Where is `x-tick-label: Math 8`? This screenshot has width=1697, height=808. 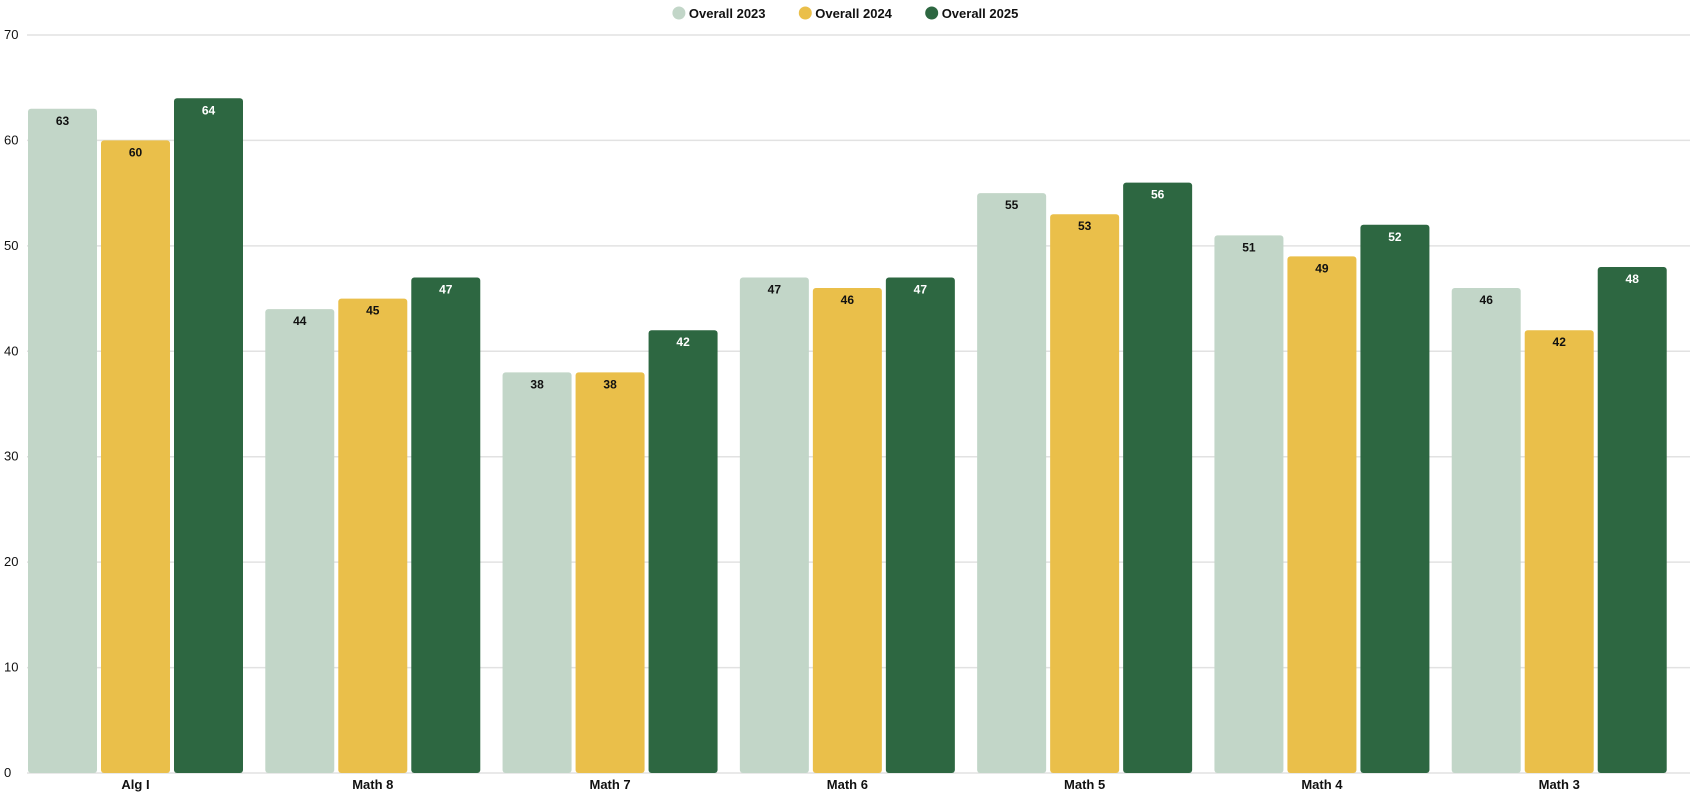 x-tick-label: Math 8 is located at coordinates (372, 784).